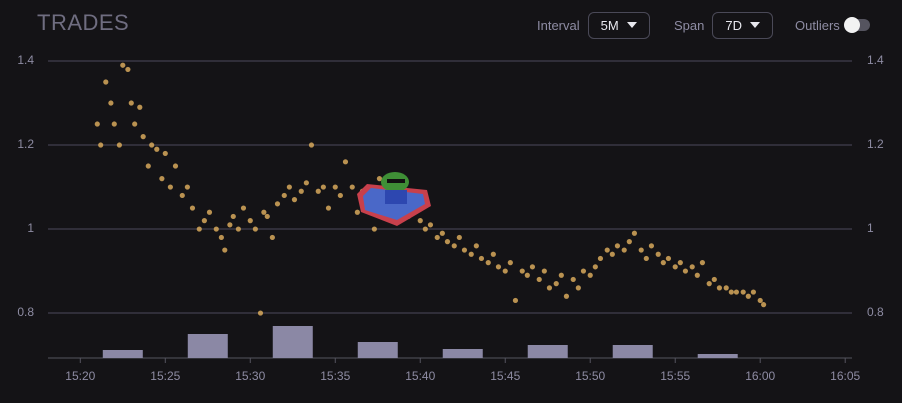 This screenshot has width=902, height=403. What do you see at coordinates (845, 376) in the screenshot?
I see `x-tick-label: 16:05` at bounding box center [845, 376].